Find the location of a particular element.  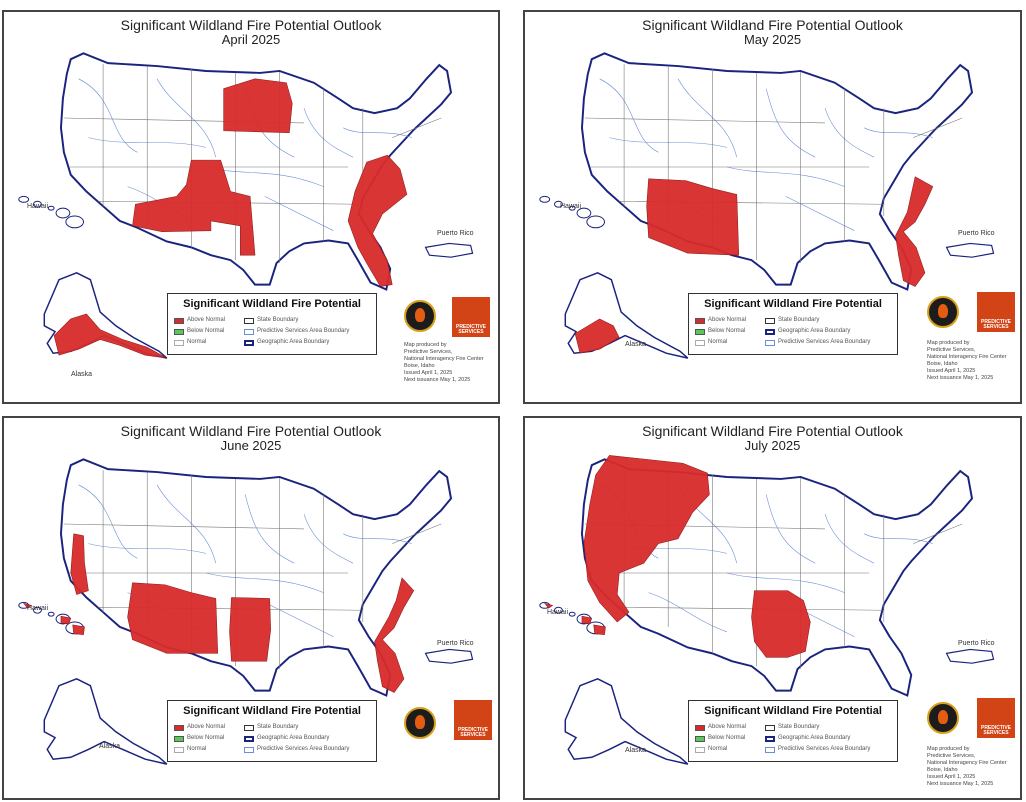

alaska-label: Alaska is located at coordinates (636, 750).